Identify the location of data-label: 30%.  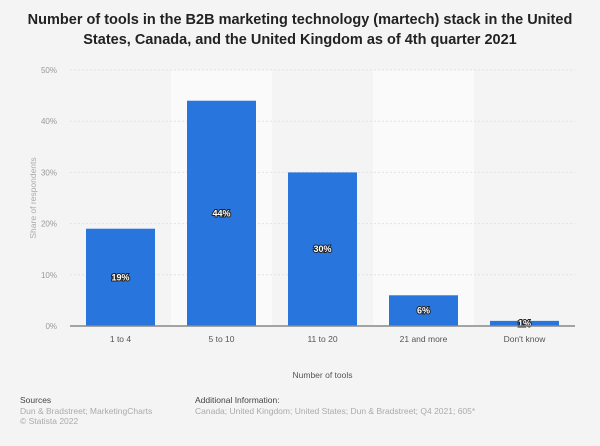
(322, 249).